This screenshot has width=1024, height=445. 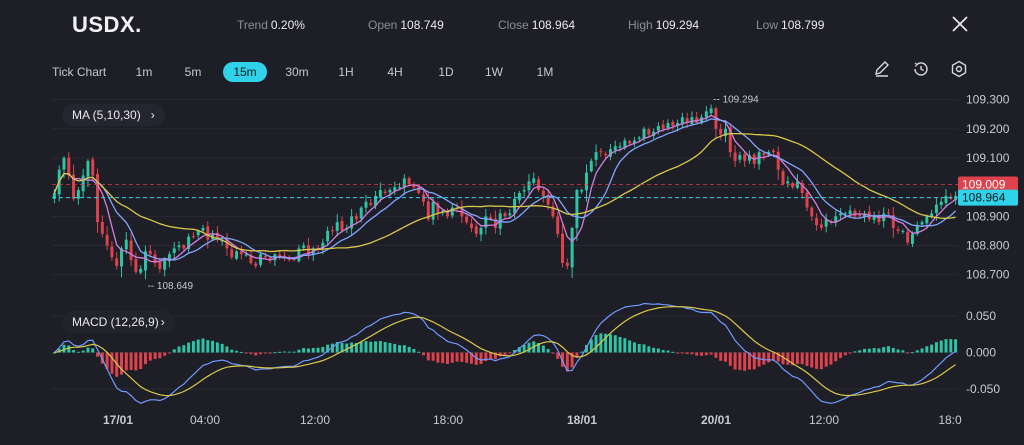 I want to click on timeframe-15m: 15m, so click(x=245, y=72).